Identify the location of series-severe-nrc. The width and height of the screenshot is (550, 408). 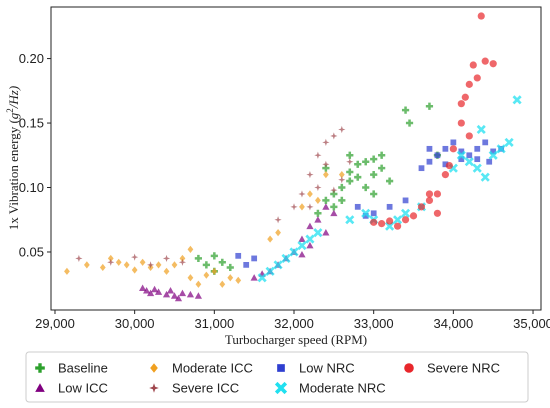
(433, 121).